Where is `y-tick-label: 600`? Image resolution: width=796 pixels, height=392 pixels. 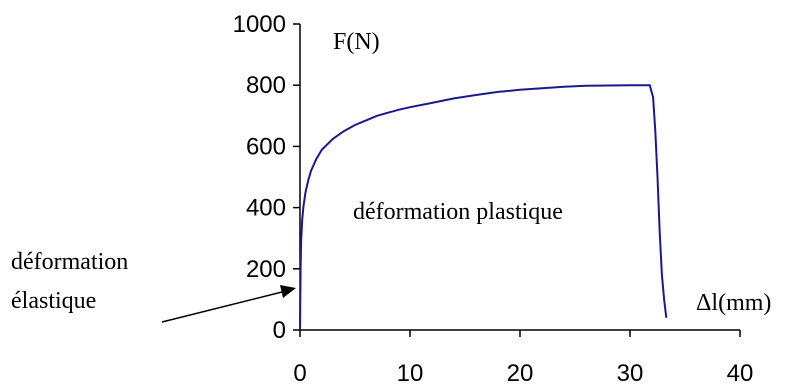 y-tick-label: 600 is located at coordinates (266, 146).